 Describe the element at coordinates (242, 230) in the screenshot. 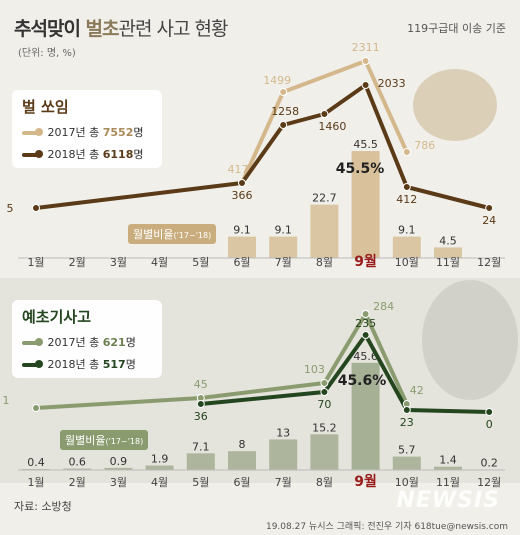

I see `bee-bar-label-6: 9.1` at that location.